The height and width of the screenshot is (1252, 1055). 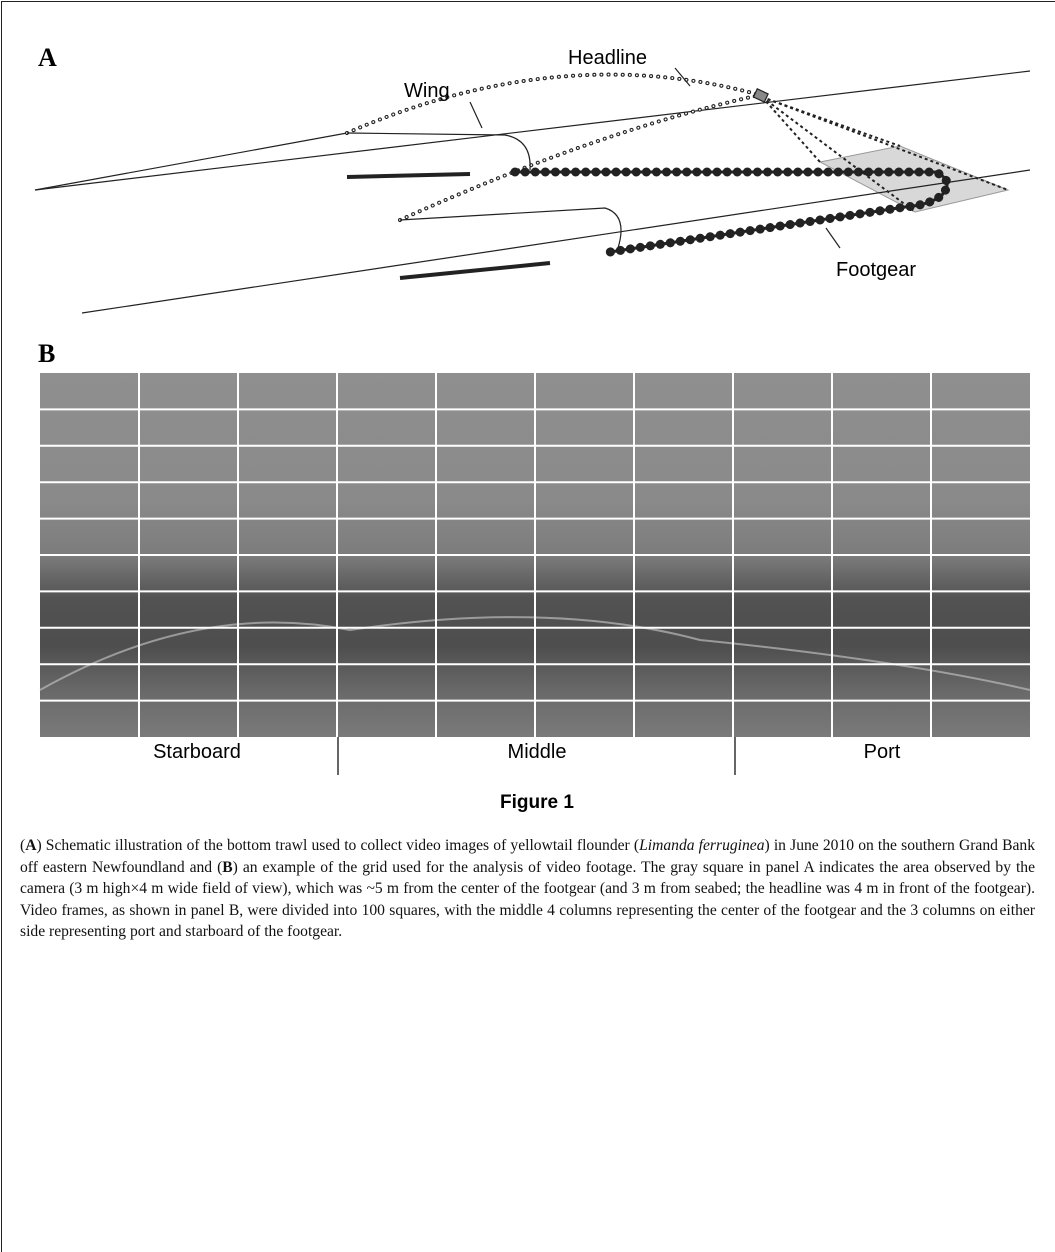 What do you see at coordinates (31, 845) in the screenshot?
I see `caption-text: A` at bounding box center [31, 845].